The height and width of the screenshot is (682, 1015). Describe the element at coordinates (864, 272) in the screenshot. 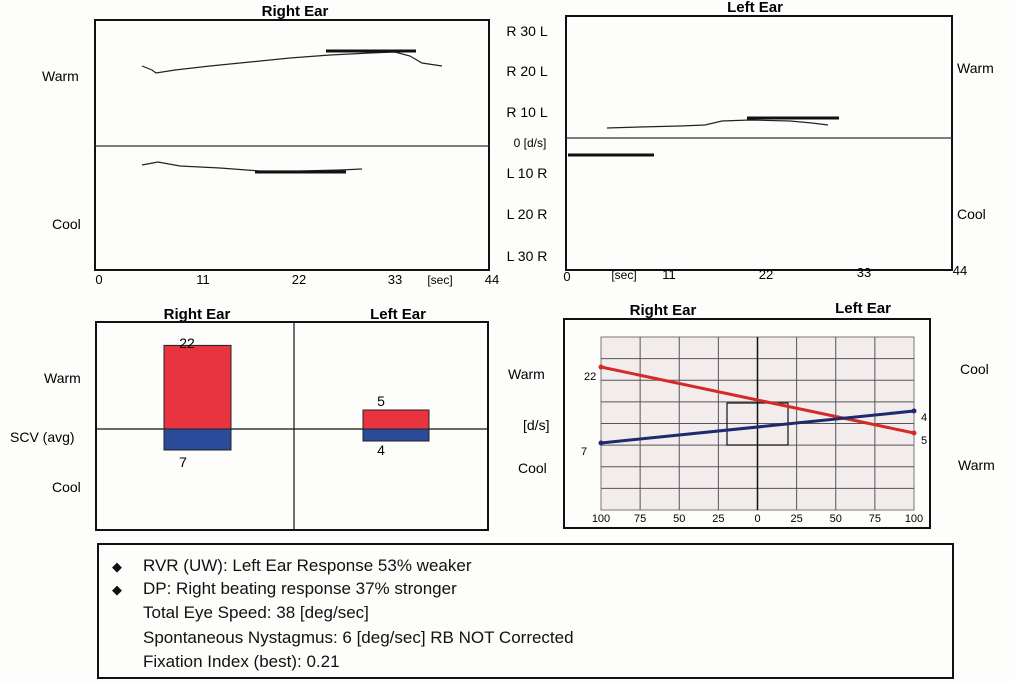

I see `left-x-tick-33: 33` at that location.